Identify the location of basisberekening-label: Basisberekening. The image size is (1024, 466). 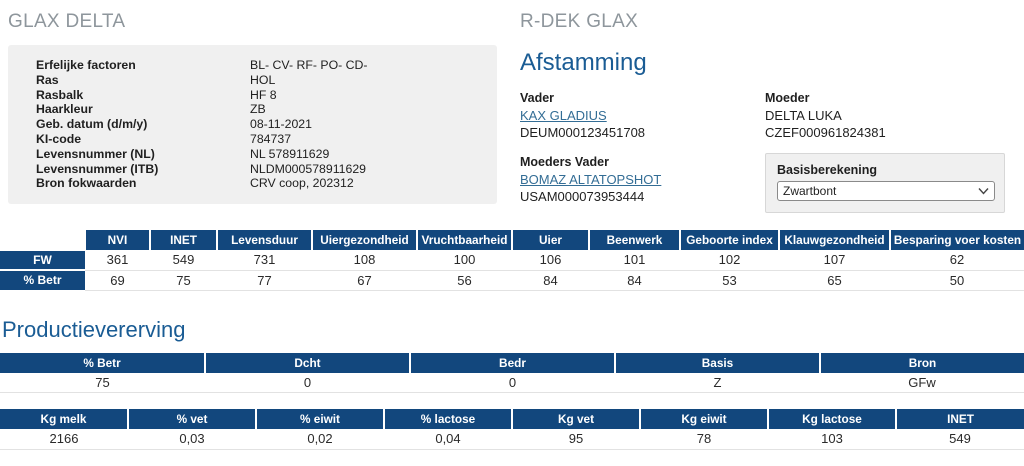
(827, 170).